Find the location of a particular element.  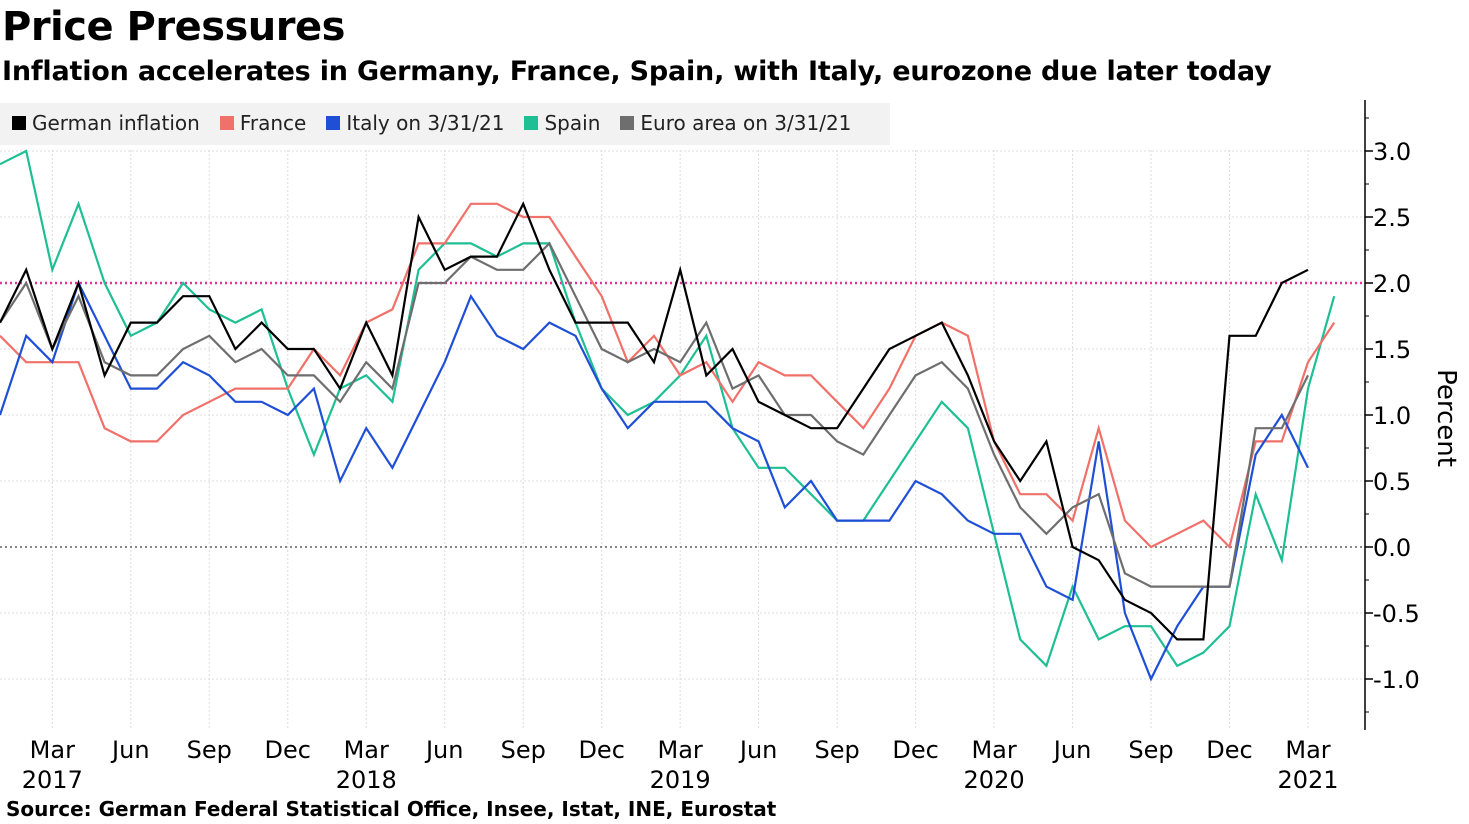

legend-swatch-france is located at coordinates (226, 123).